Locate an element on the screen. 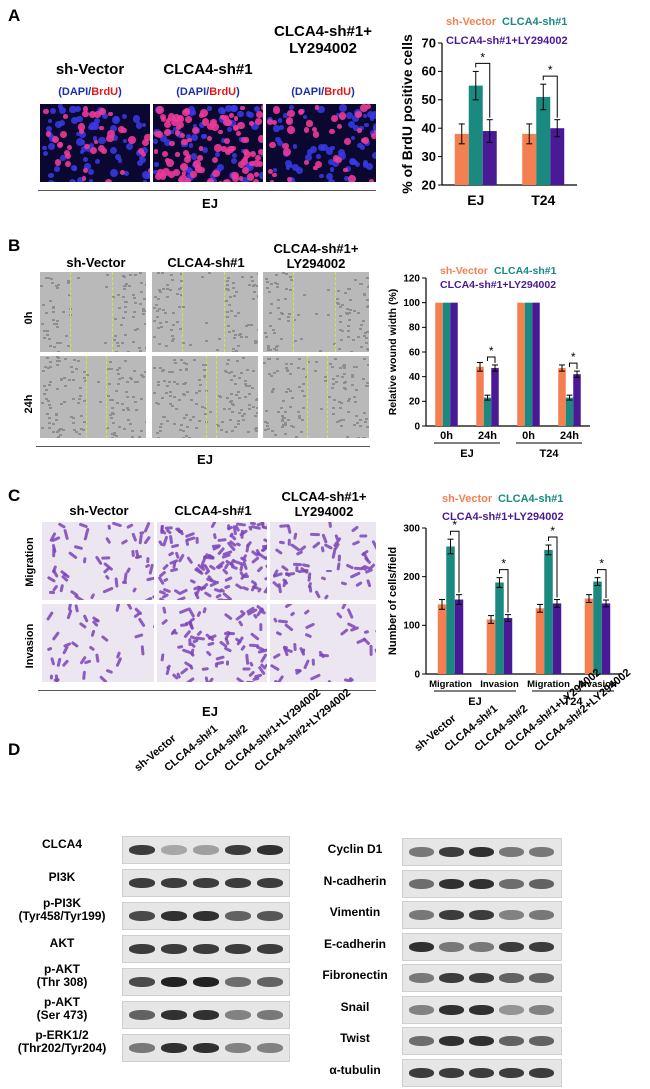 This screenshot has height=1089, width=650. y-tick-label: 40 is located at coordinates (415, 377).